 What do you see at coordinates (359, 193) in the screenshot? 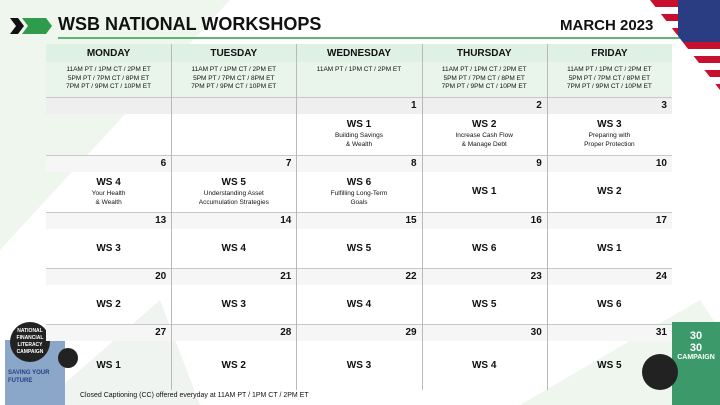
I see `workshop-desc: Fulfilling Long-Term` at bounding box center [359, 193].